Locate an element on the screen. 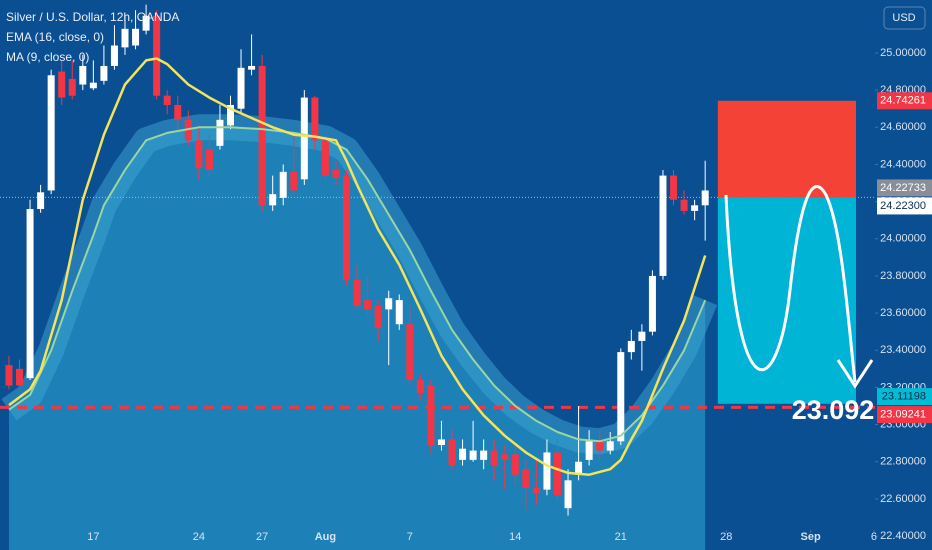 The image size is (932, 550). stop-zone is located at coordinates (787, 149).